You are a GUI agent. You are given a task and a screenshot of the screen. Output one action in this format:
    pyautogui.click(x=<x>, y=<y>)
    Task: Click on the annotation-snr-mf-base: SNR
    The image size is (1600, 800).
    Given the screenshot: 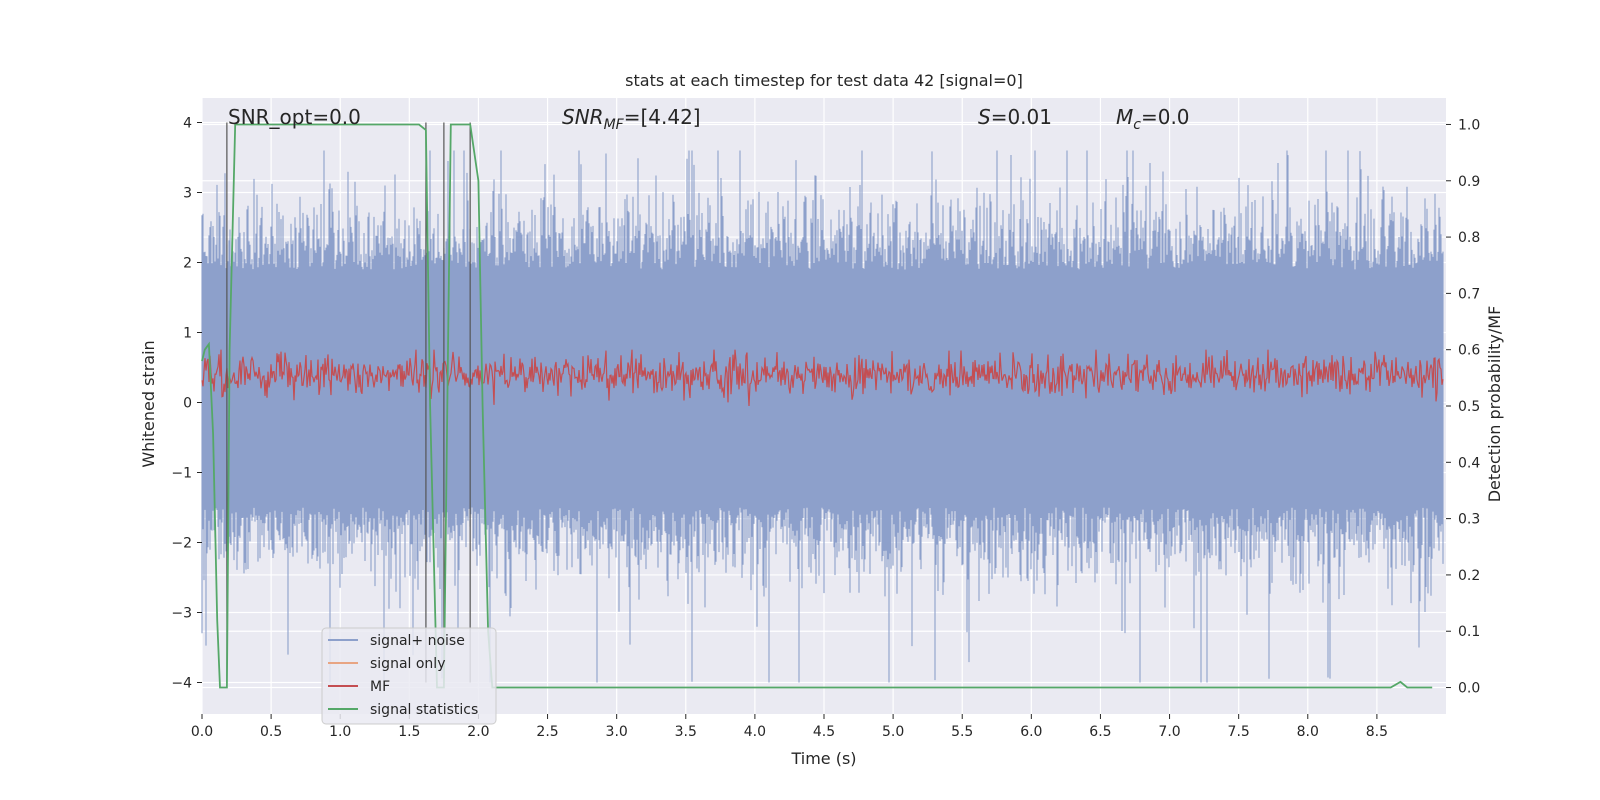 What is the action you would take?
    pyautogui.click(x=583, y=117)
    